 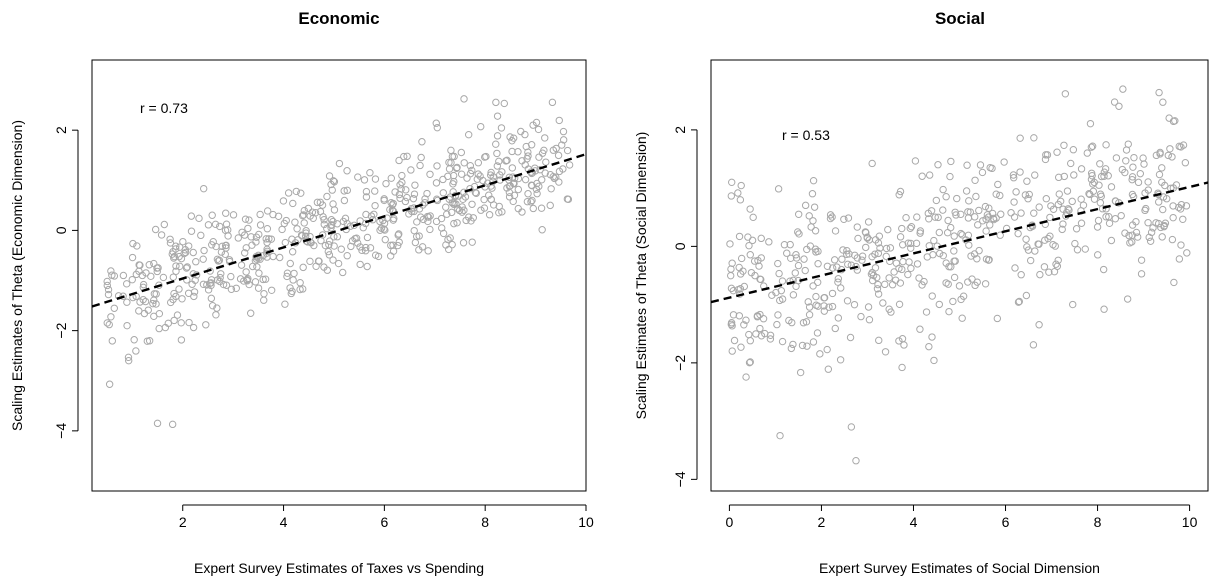 I want to click on correlation-annotation: r = 0.73, so click(x=164, y=108).